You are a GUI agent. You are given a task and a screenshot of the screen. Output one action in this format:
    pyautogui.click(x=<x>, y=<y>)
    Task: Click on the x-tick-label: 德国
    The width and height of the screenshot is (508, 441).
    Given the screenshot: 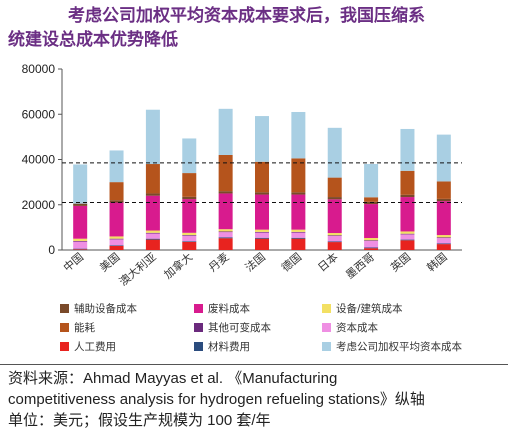 What is the action you would take?
    pyautogui.click(x=291, y=262)
    